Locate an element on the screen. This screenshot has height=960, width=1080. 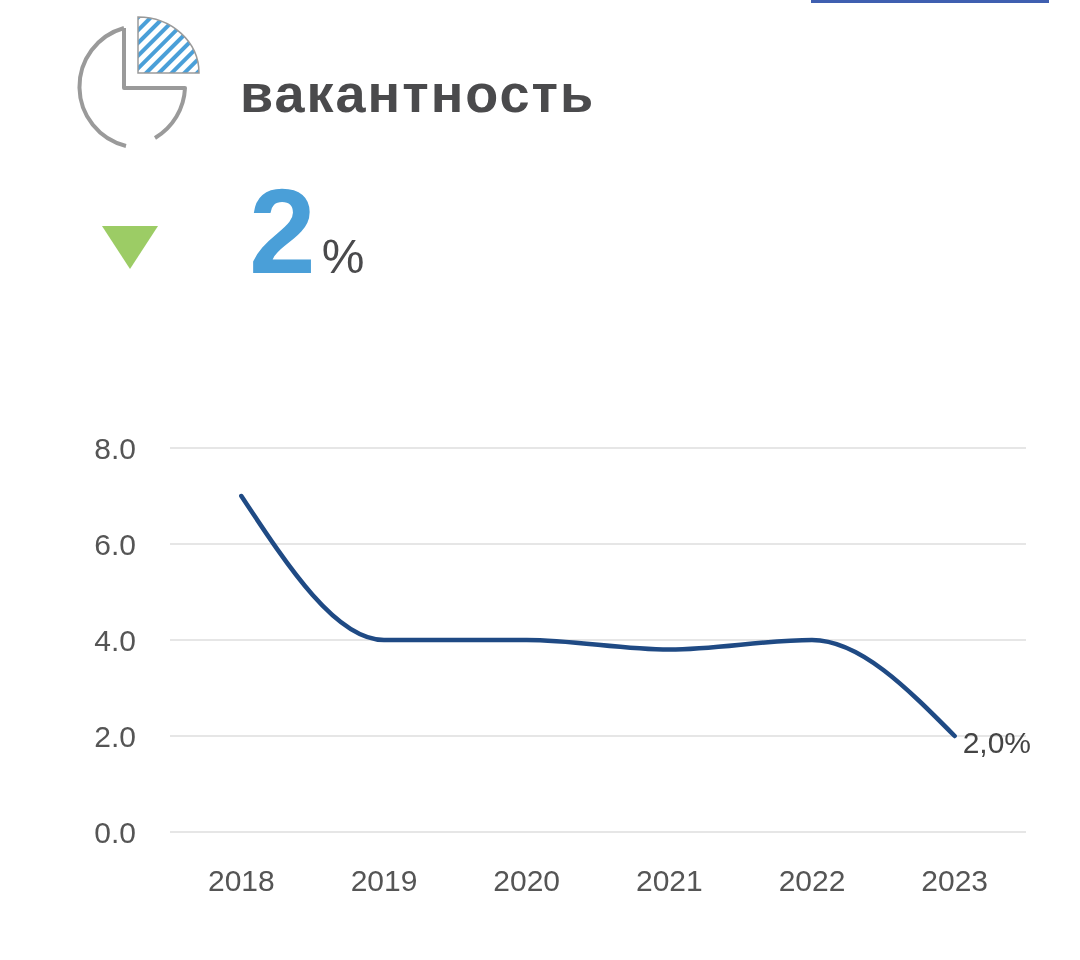
y-tick-label: 4.0 is located at coordinates (115, 640).